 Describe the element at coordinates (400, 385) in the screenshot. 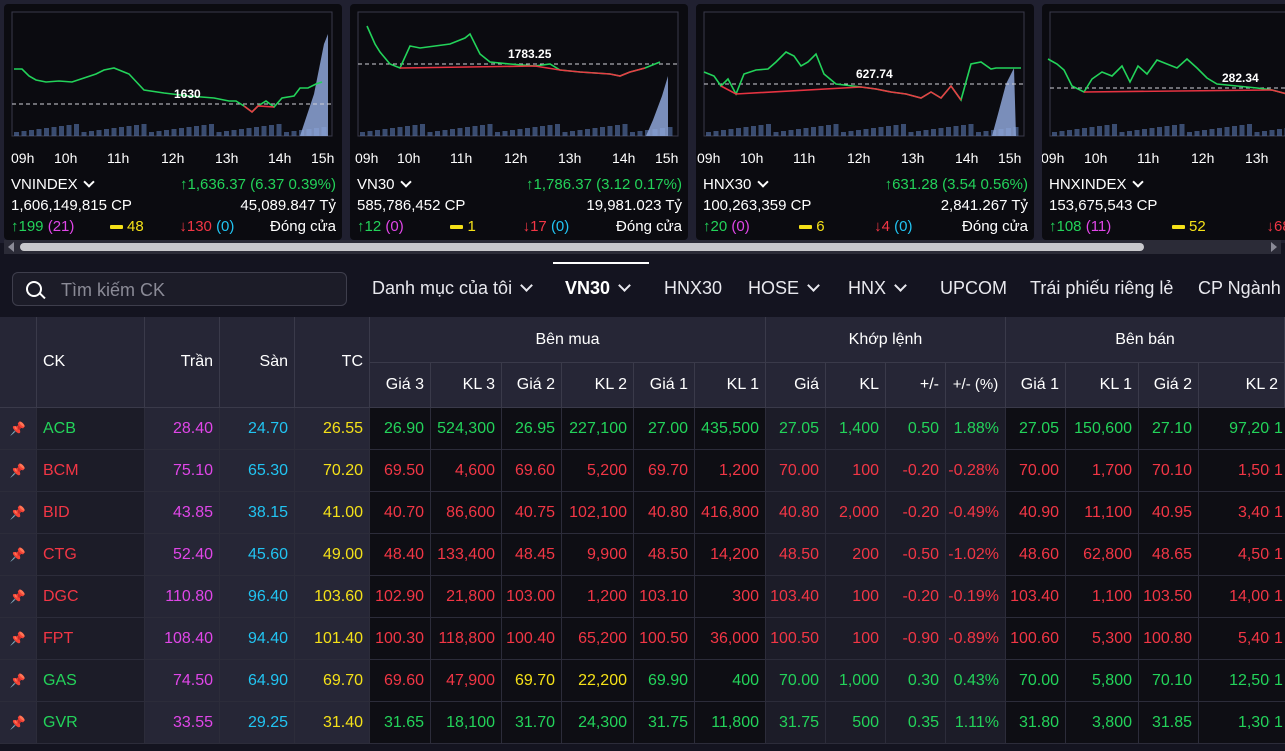

I see `subheader-col-0: Giá 3` at that location.